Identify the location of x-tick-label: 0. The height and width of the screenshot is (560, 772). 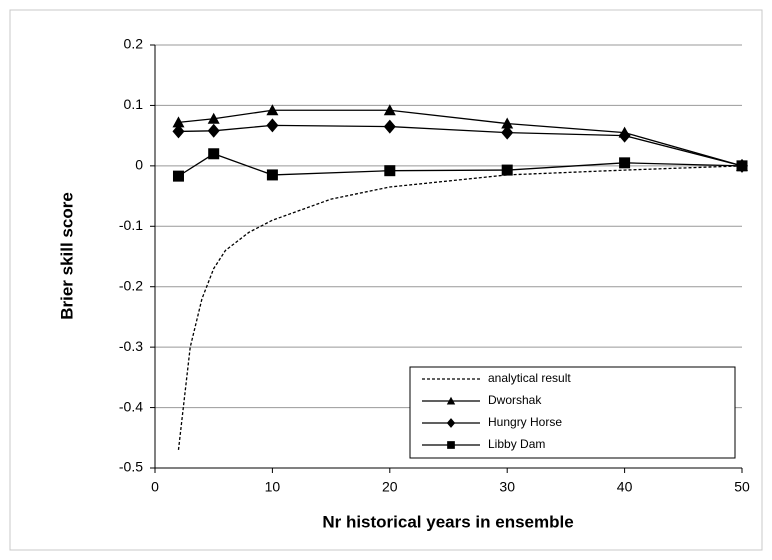
(155, 487).